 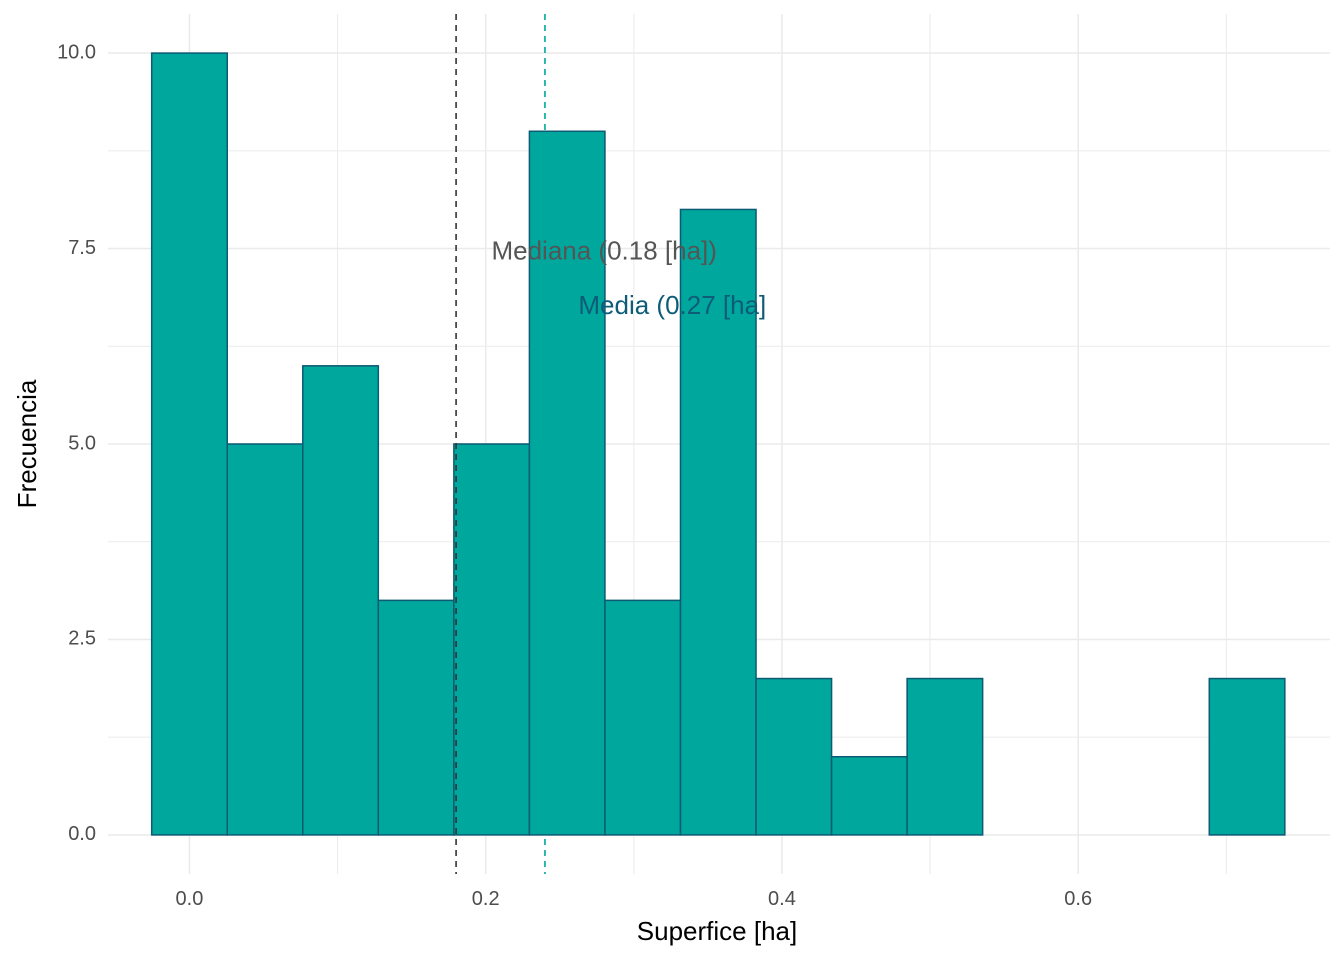 What do you see at coordinates (628, 277) in the screenshot?
I see `annotations: Mediana (0.18 [ha]) Media (0.27 [ha]` at bounding box center [628, 277].